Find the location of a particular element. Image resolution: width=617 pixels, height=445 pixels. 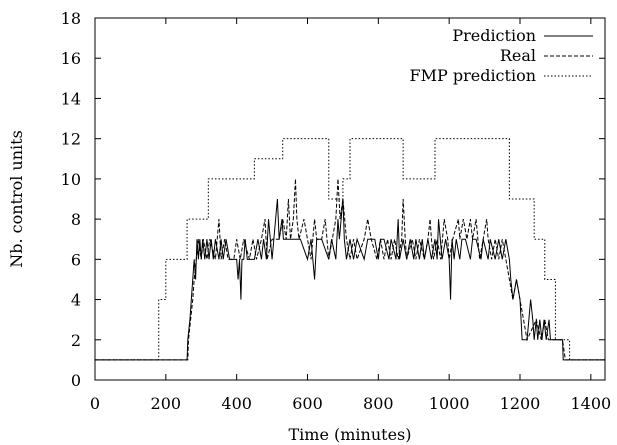

x-tick-label: 600 is located at coordinates (307, 403).